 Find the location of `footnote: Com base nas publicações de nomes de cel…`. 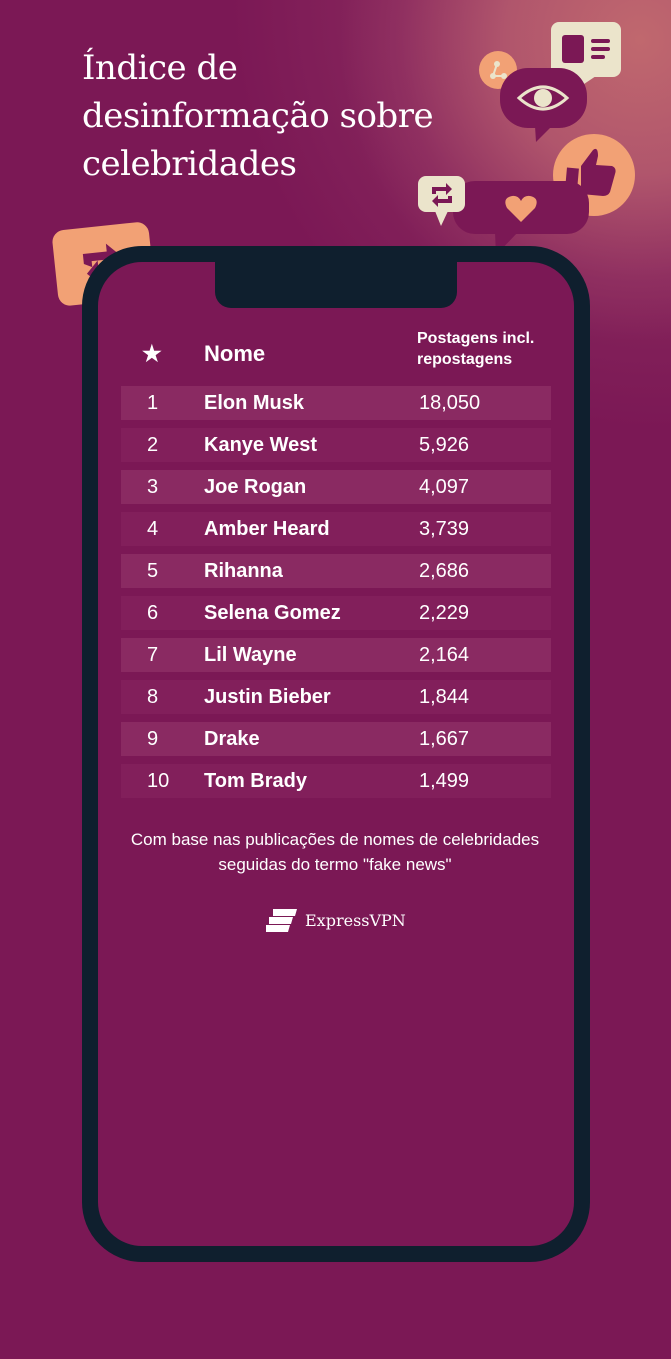

footnote: Com base nas publicações de nomes de cel… is located at coordinates (335, 852).